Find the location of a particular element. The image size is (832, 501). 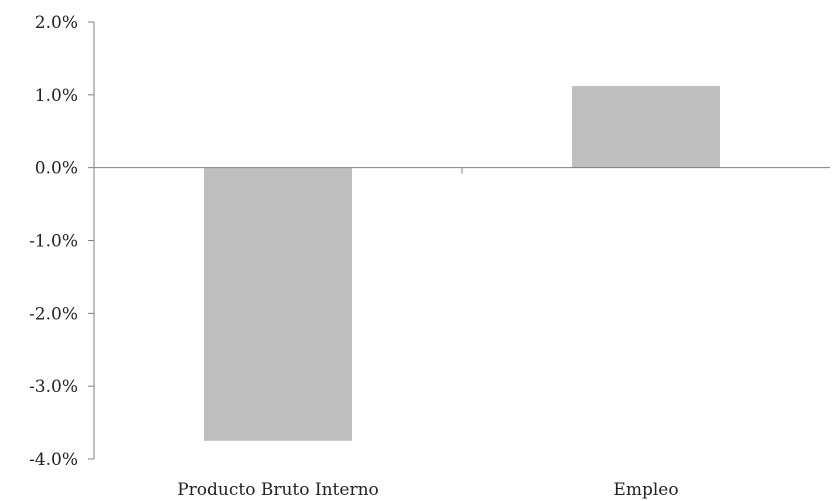

category-label: Empleo is located at coordinates (645, 490).